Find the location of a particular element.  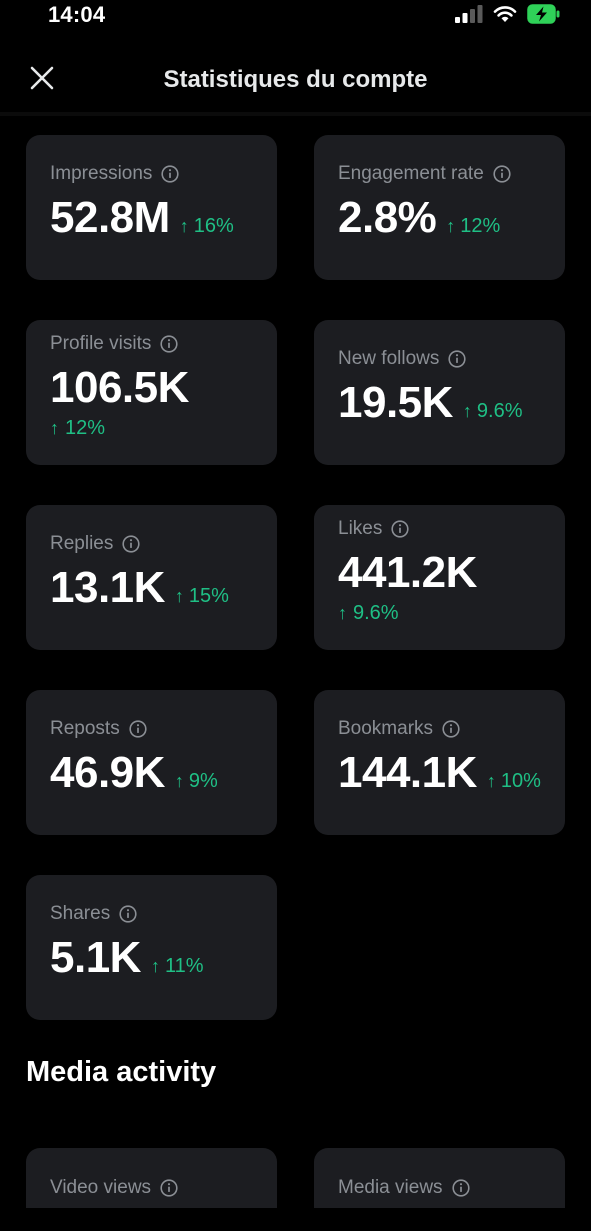

stat-delta-value: 11% is located at coordinates (184, 966).